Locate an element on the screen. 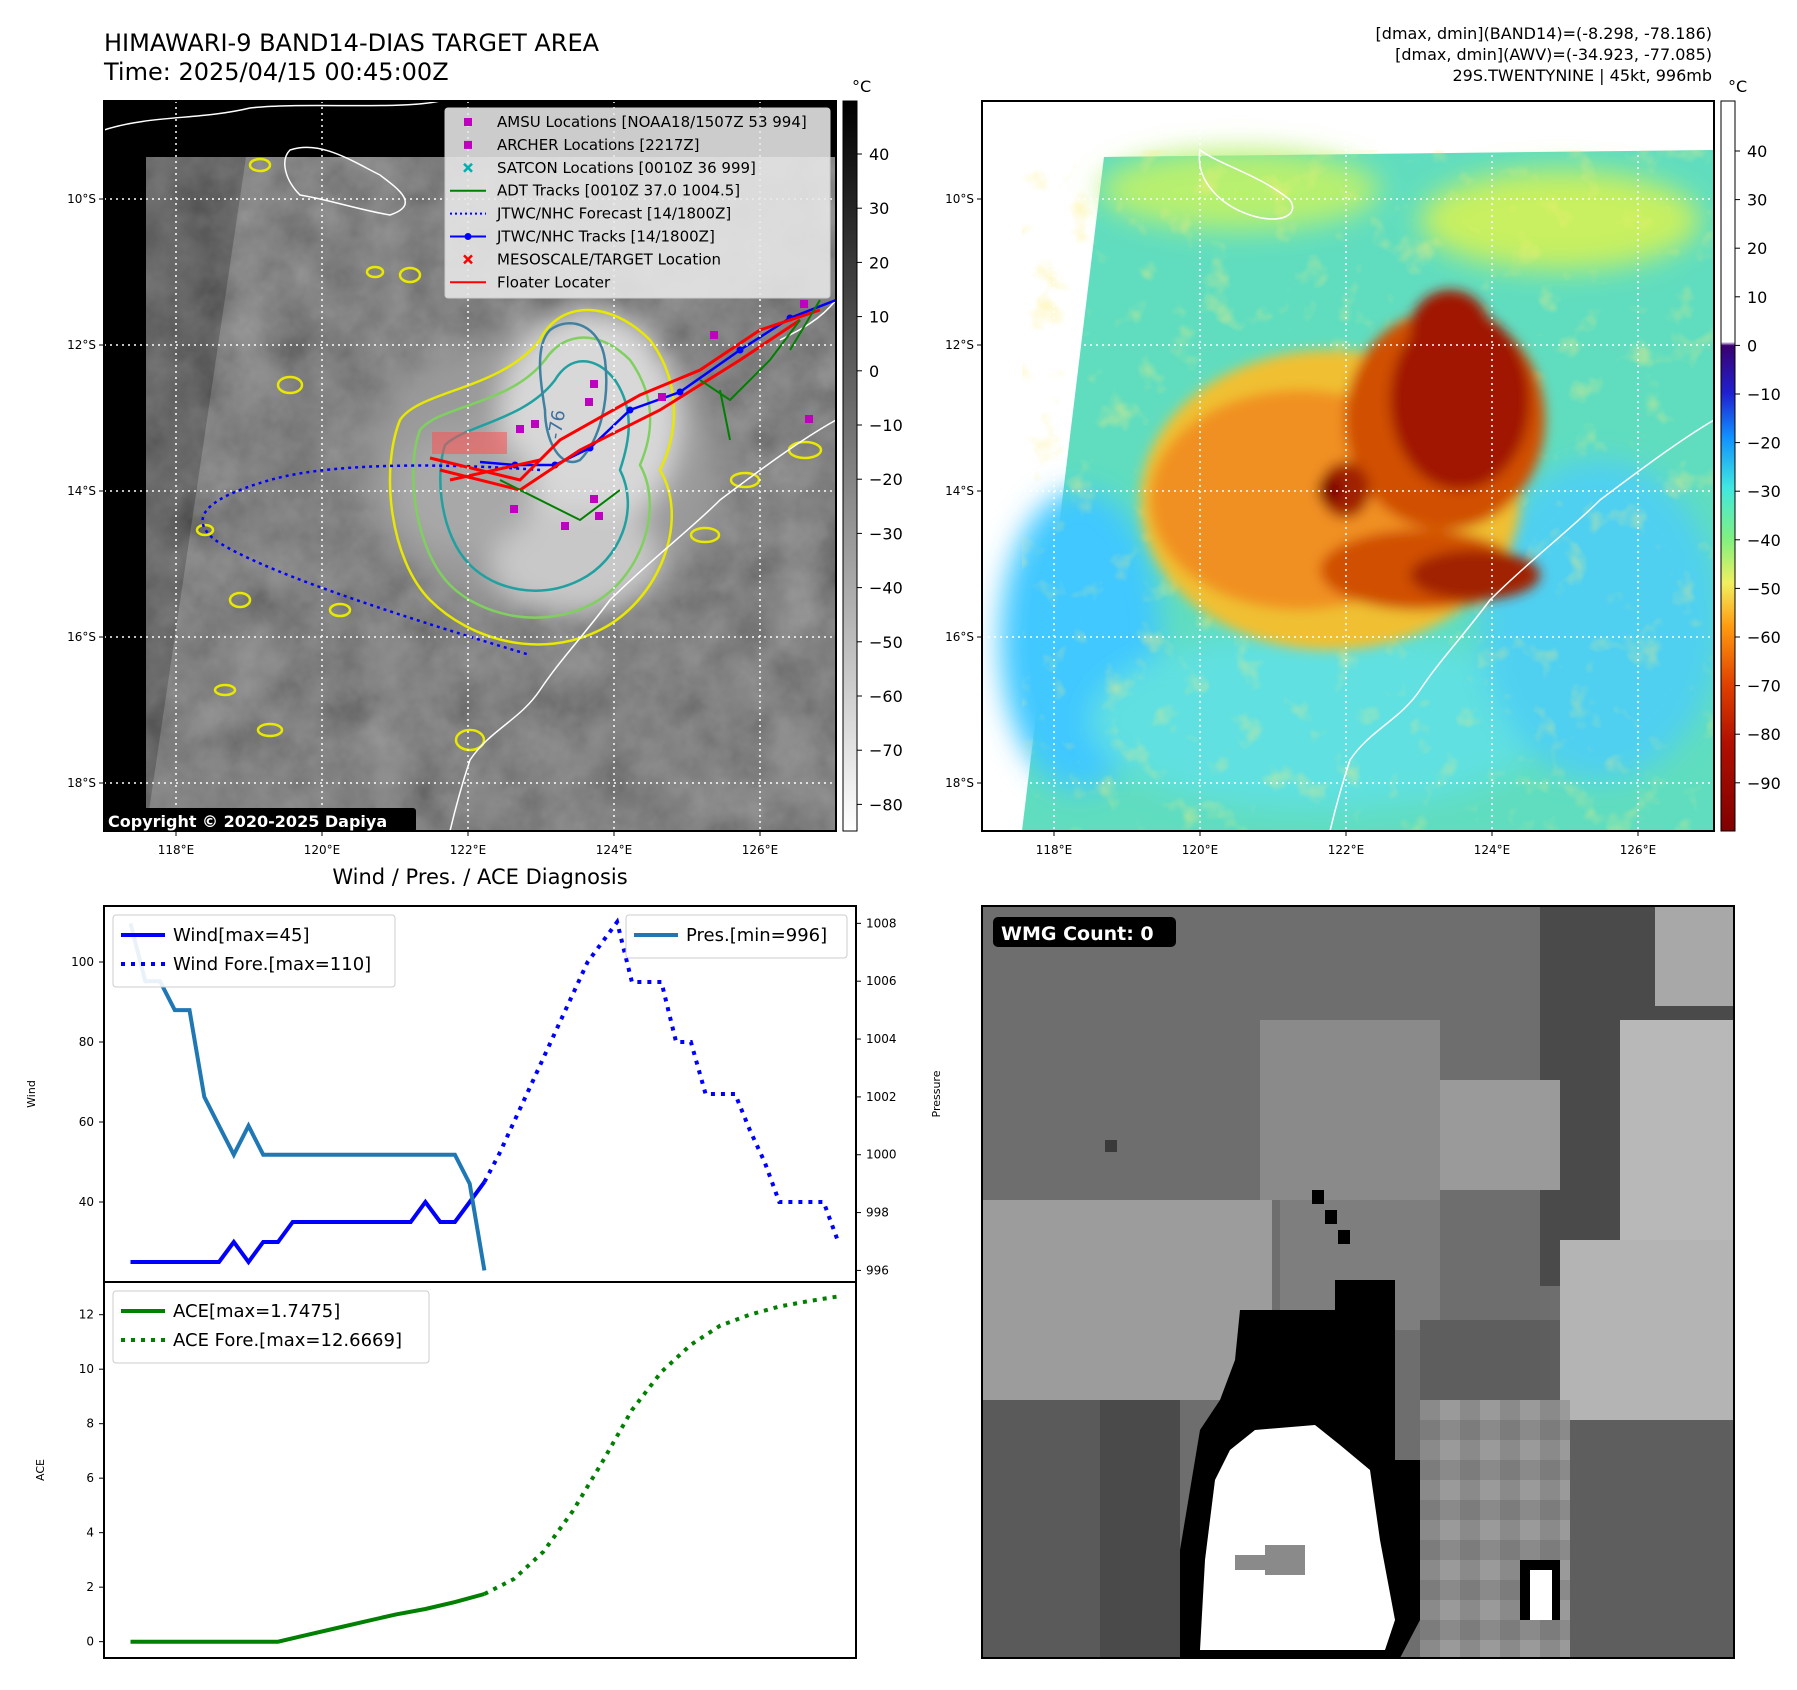  colorbar-tick-label: −10 is located at coordinates (886, 425).